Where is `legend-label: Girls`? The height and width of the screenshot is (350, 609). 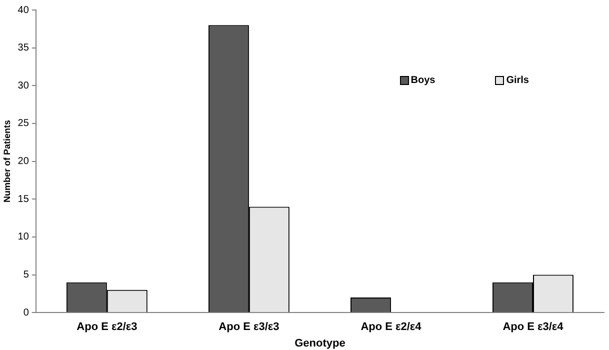 legend-label: Girls is located at coordinates (517, 80).